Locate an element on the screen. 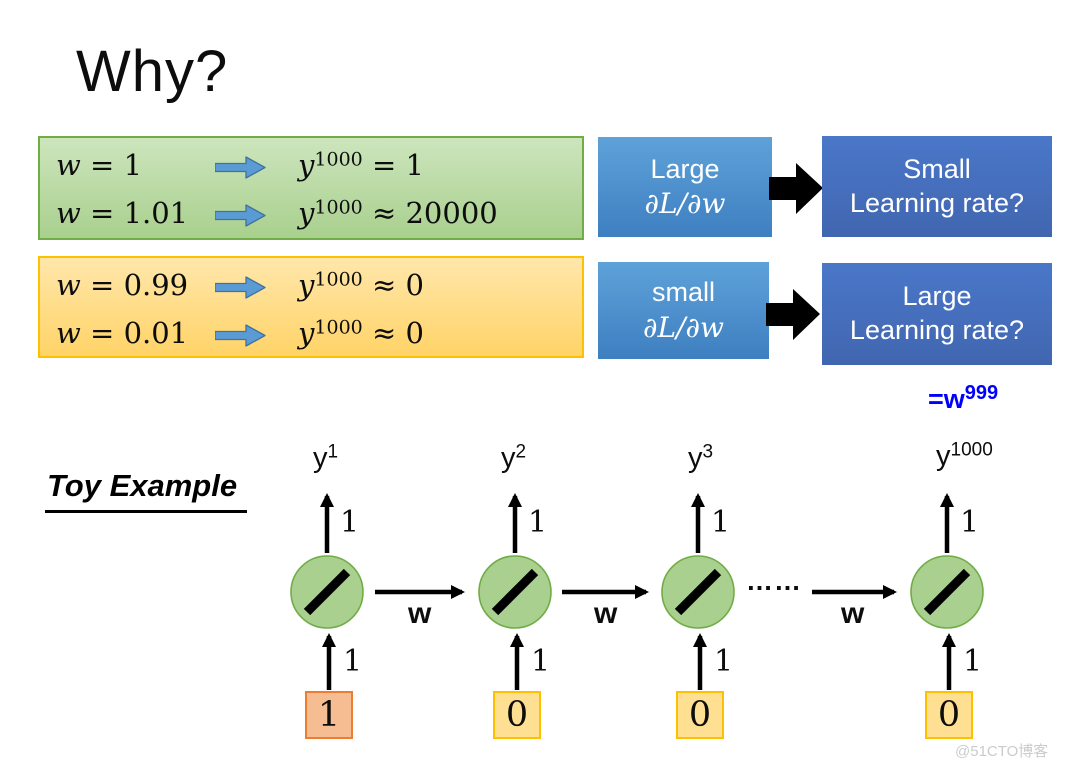 This screenshot has height=767, width=1074. equation-rhs: y1000 ≈ 20000 is located at coordinates (398, 213).